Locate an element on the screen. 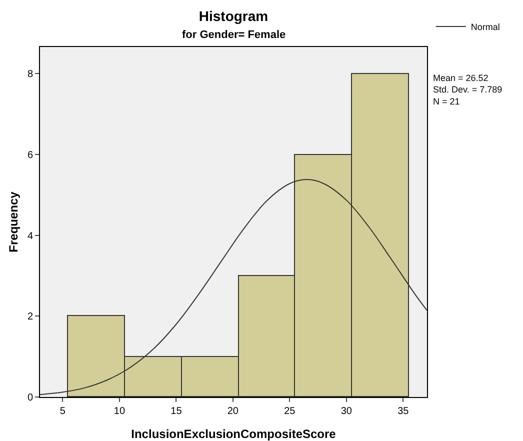 This screenshot has height=441, width=523. y-tick-label: 4 is located at coordinates (30, 236).